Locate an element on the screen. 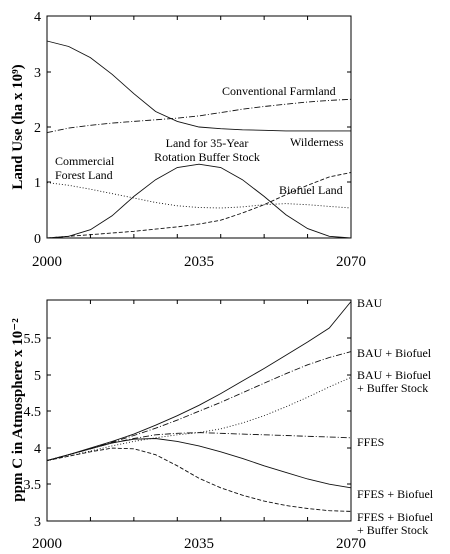  annotation-label: Biofuel Land is located at coordinates (311, 190).